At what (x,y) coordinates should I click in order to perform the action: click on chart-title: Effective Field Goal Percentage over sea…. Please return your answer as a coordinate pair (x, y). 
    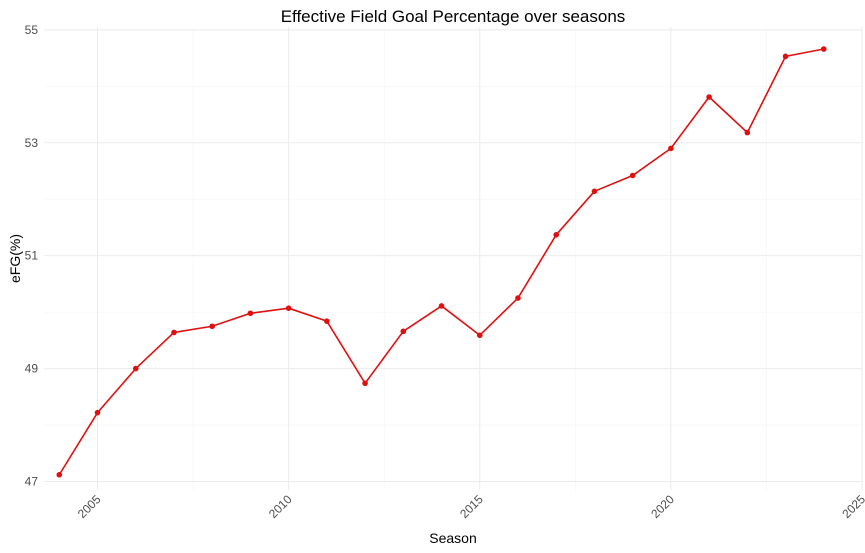
    Looking at the image, I should click on (453, 16).